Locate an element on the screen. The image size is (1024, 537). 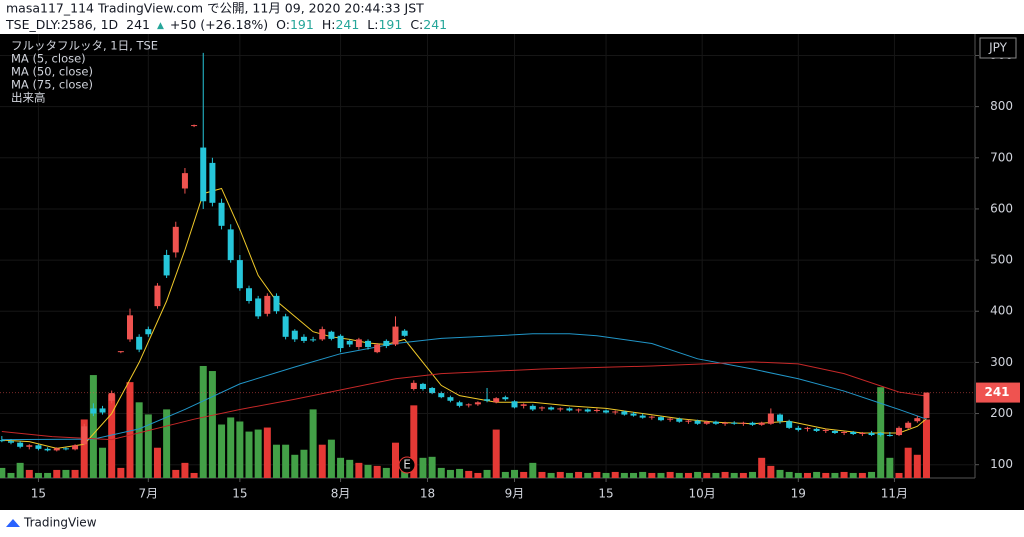
y-tick-label: 500 is located at coordinates (1001, 260).